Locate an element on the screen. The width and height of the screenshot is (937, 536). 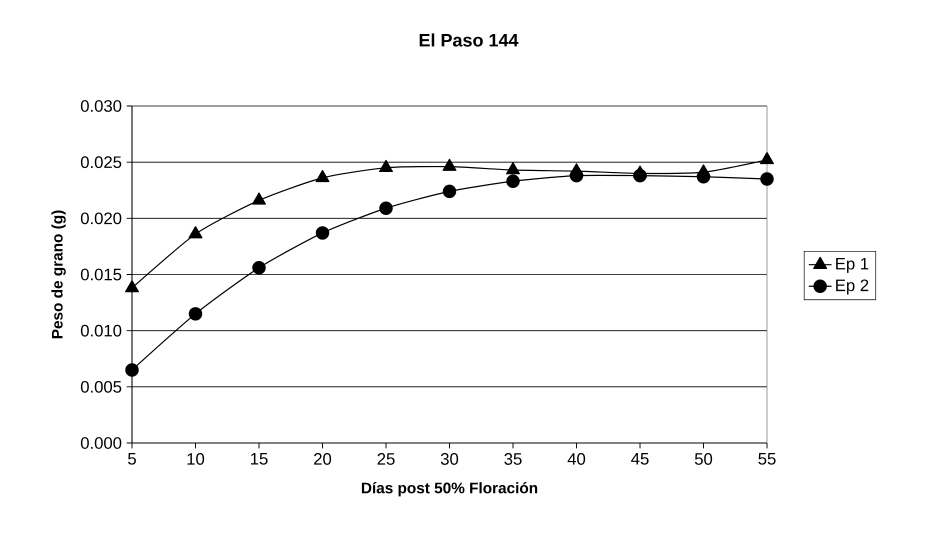
x-tick-label: 35 is located at coordinates (513, 459).